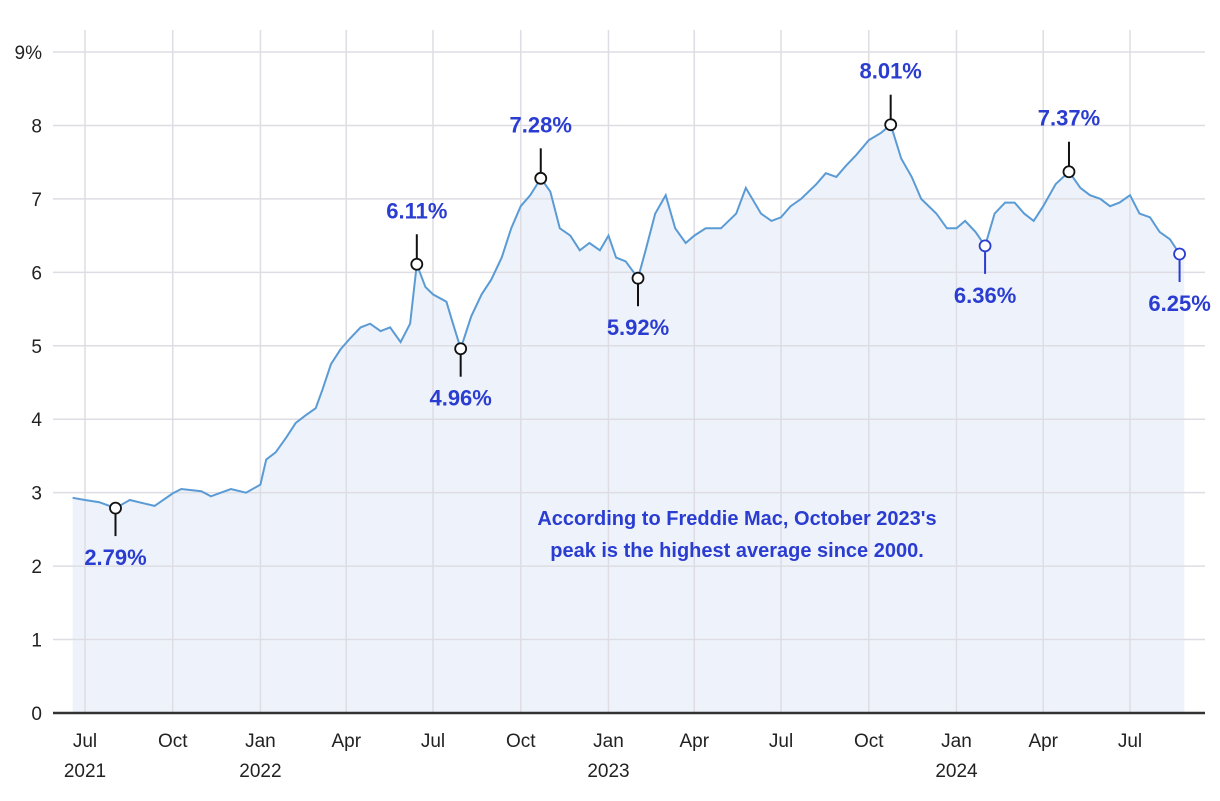  I want to click on annotation-label: 6.25%, so click(1179, 303).